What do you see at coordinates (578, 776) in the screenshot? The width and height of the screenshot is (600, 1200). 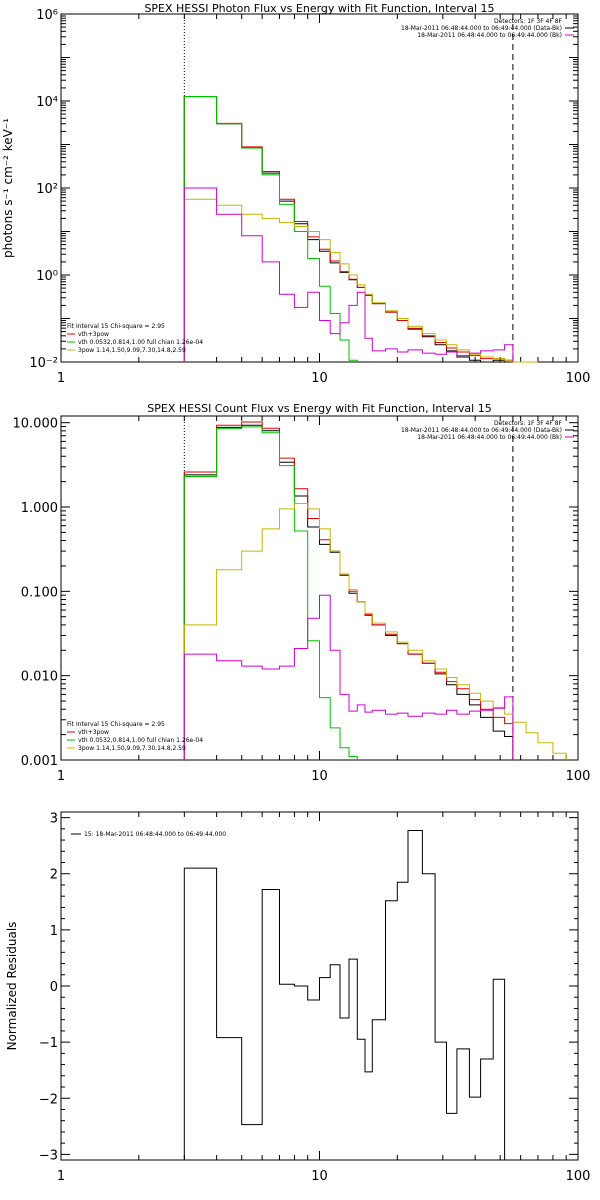 I see `count-flux-x-tick-label: 100` at bounding box center [578, 776].